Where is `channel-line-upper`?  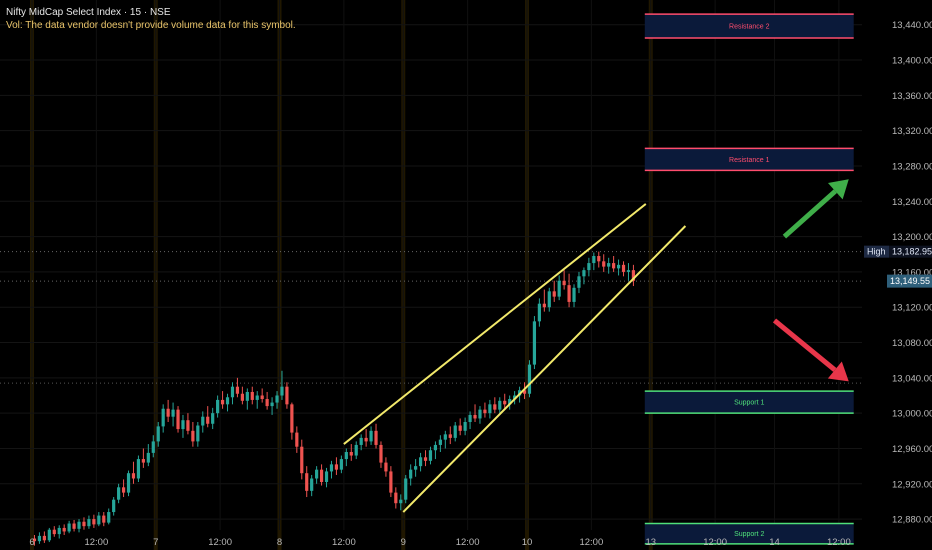 channel-line-upper is located at coordinates (495, 324).